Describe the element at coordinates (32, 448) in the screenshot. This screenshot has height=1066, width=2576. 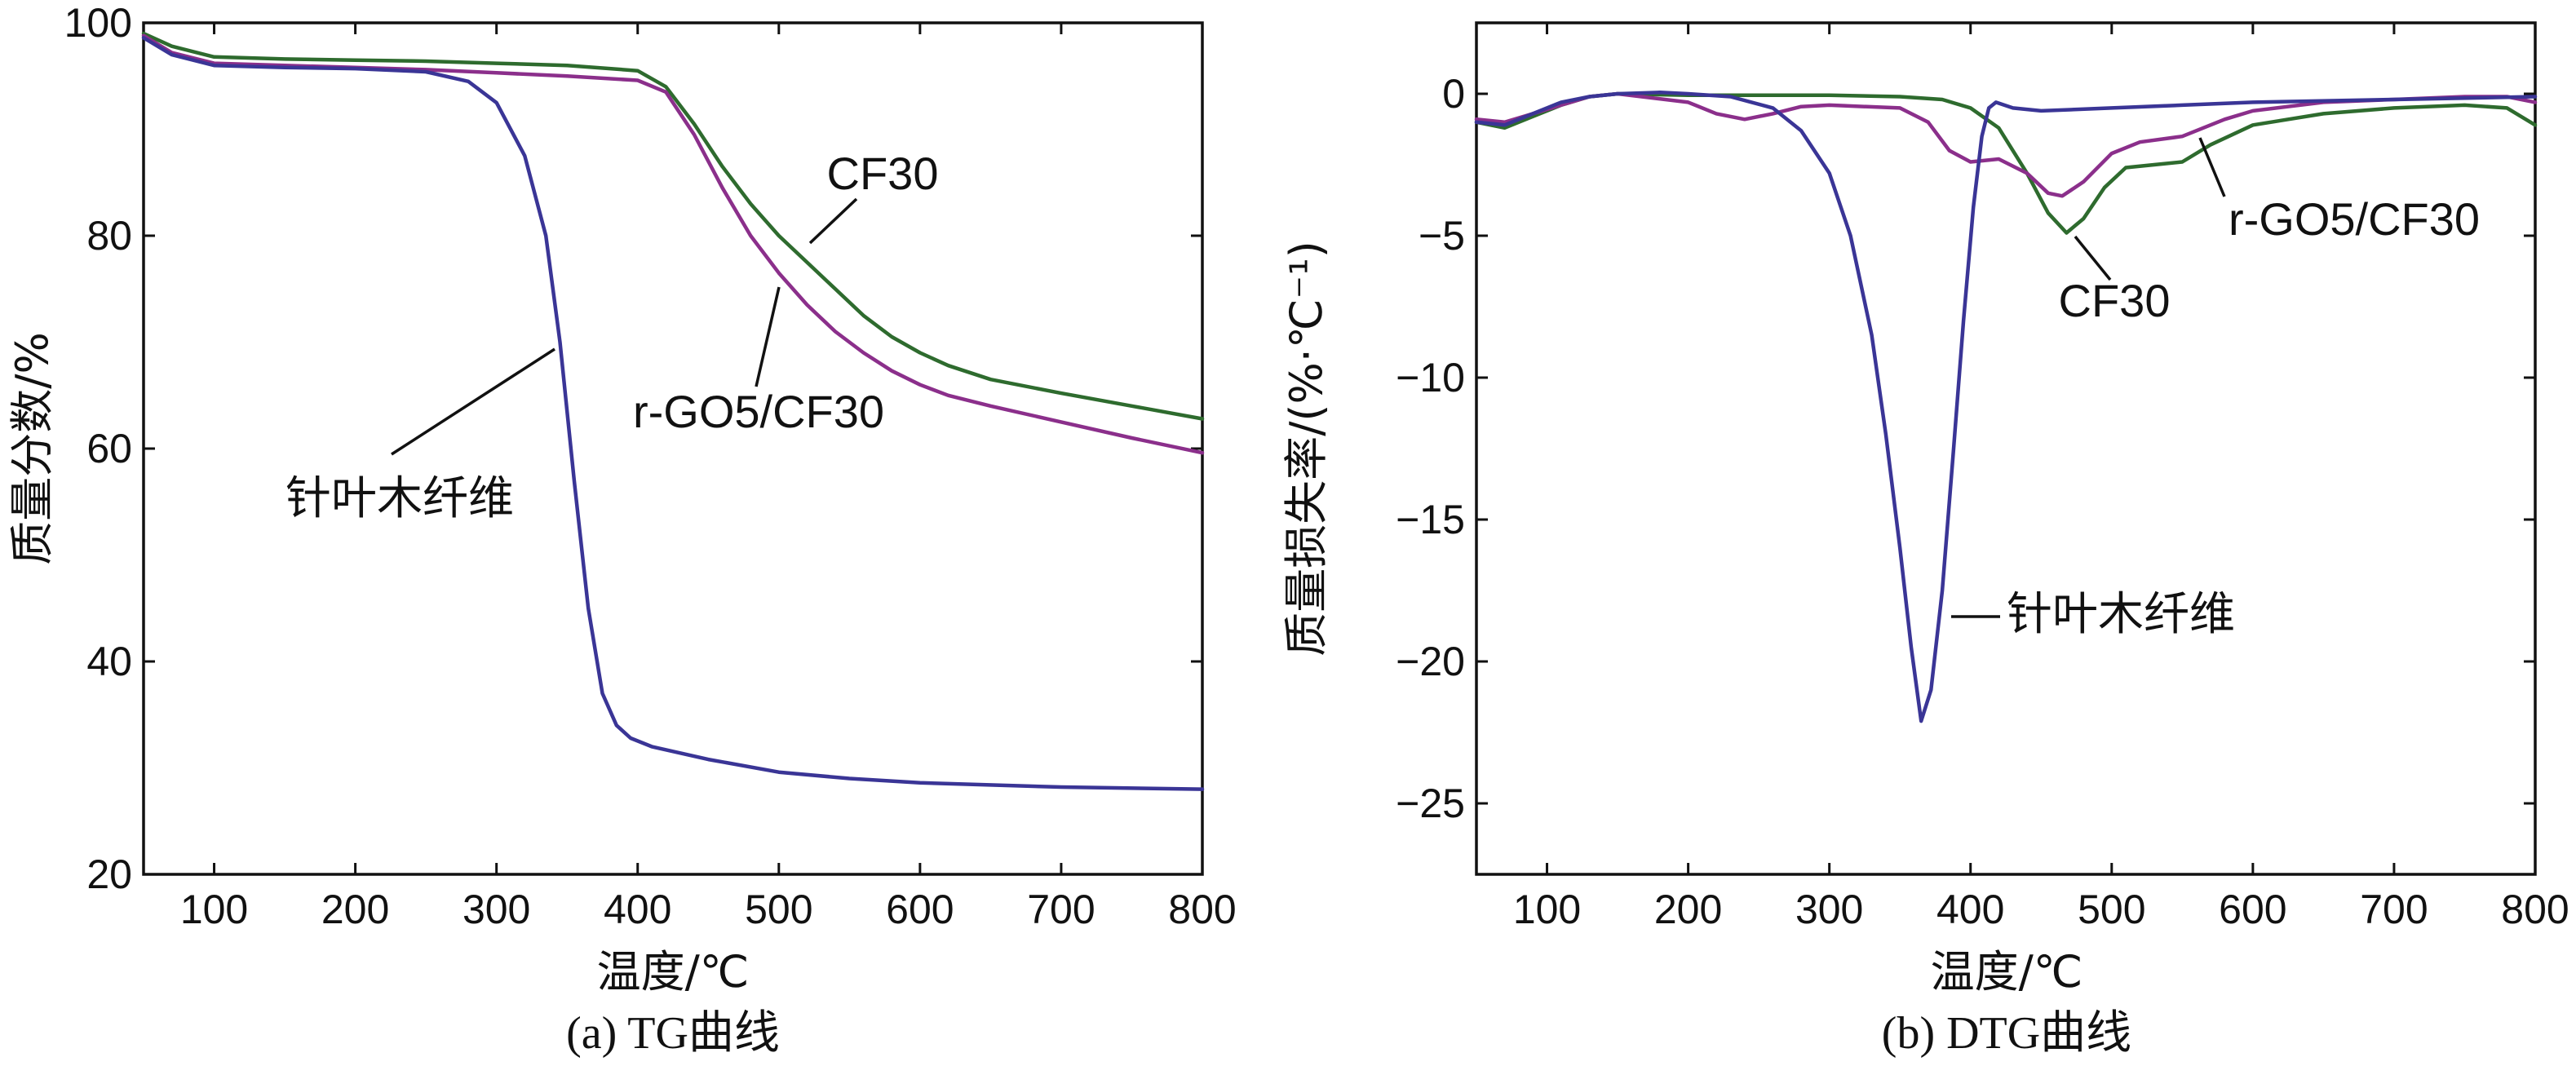
I see `tg-y-axis-title: 质量分数/%` at that location.